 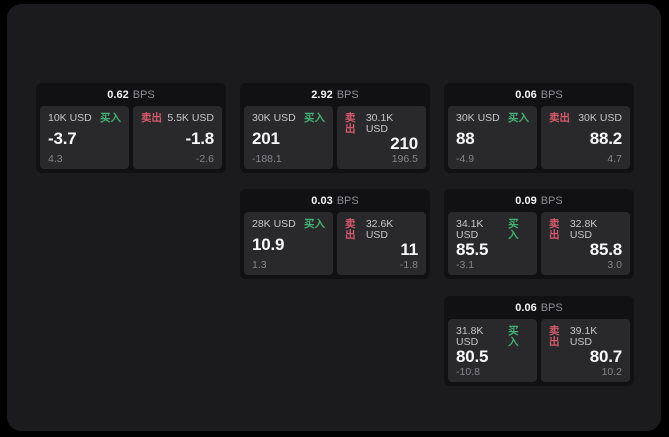 What do you see at coordinates (492, 336) in the screenshot?
I see `buy-panel-top: 31.8K USD 买入` at bounding box center [492, 336].